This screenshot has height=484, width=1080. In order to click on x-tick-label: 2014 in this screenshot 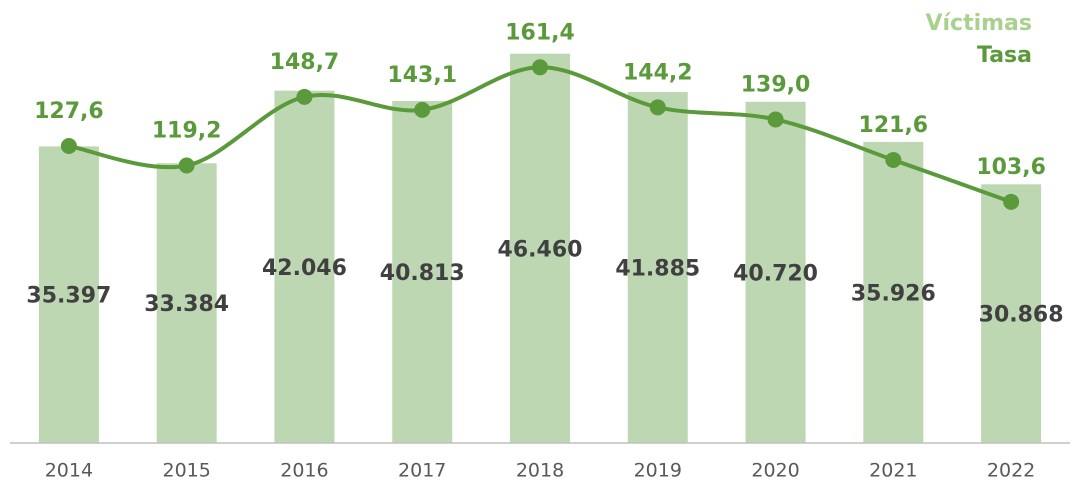, I will do `click(69, 471)`.